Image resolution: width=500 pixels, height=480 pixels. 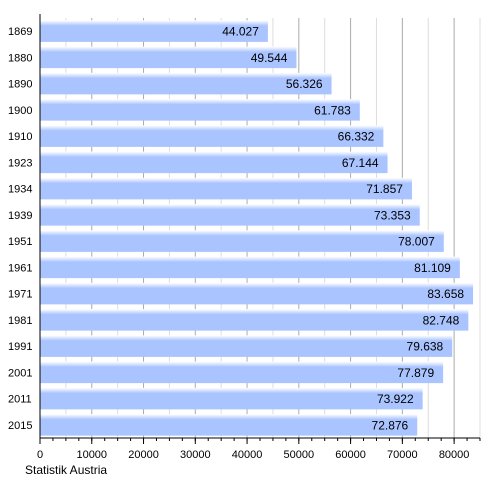 I want to click on bar-value-label: 56.326, so click(x=304, y=84).